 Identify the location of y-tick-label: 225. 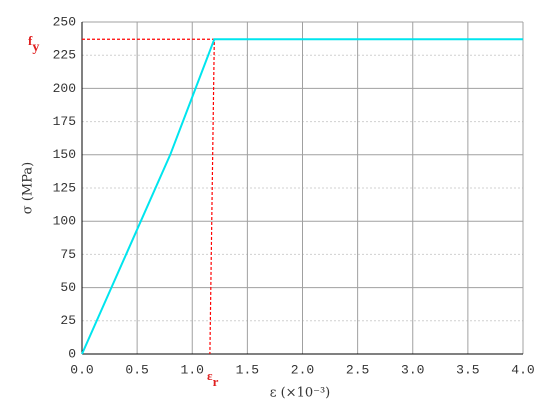
(64, 55).